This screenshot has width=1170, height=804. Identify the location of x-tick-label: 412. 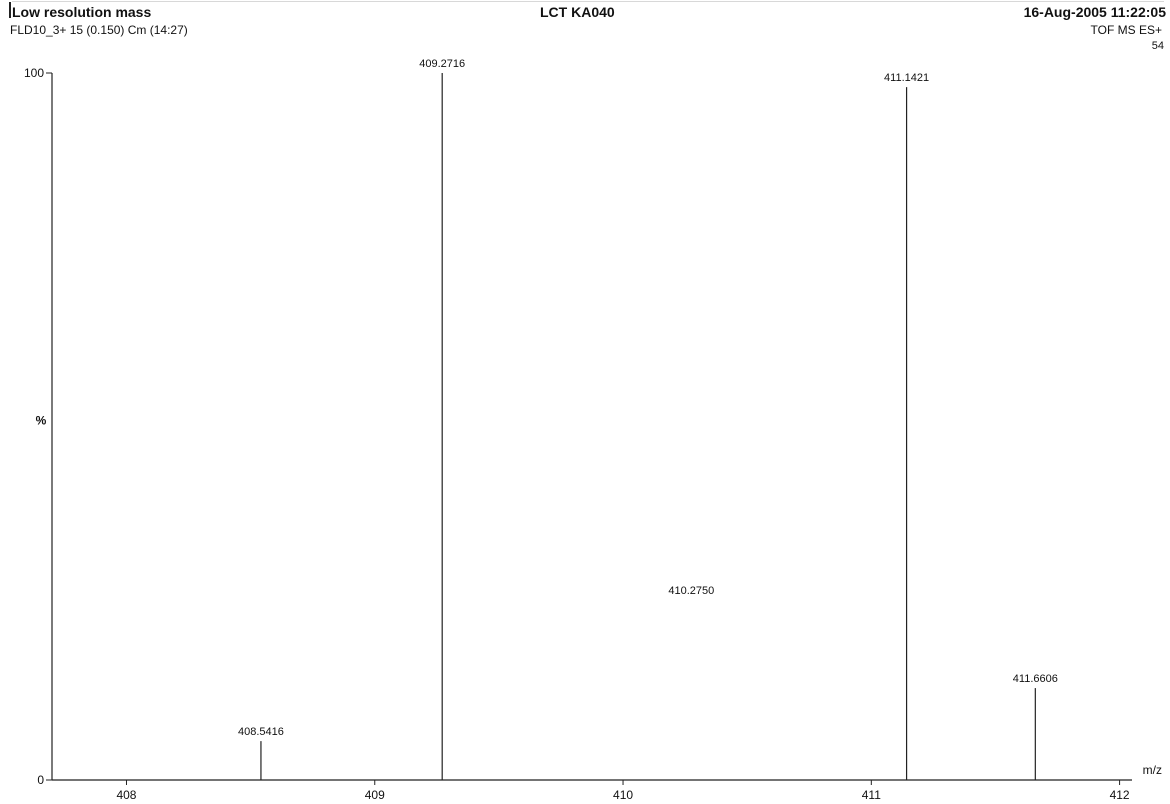
(1120, 795).